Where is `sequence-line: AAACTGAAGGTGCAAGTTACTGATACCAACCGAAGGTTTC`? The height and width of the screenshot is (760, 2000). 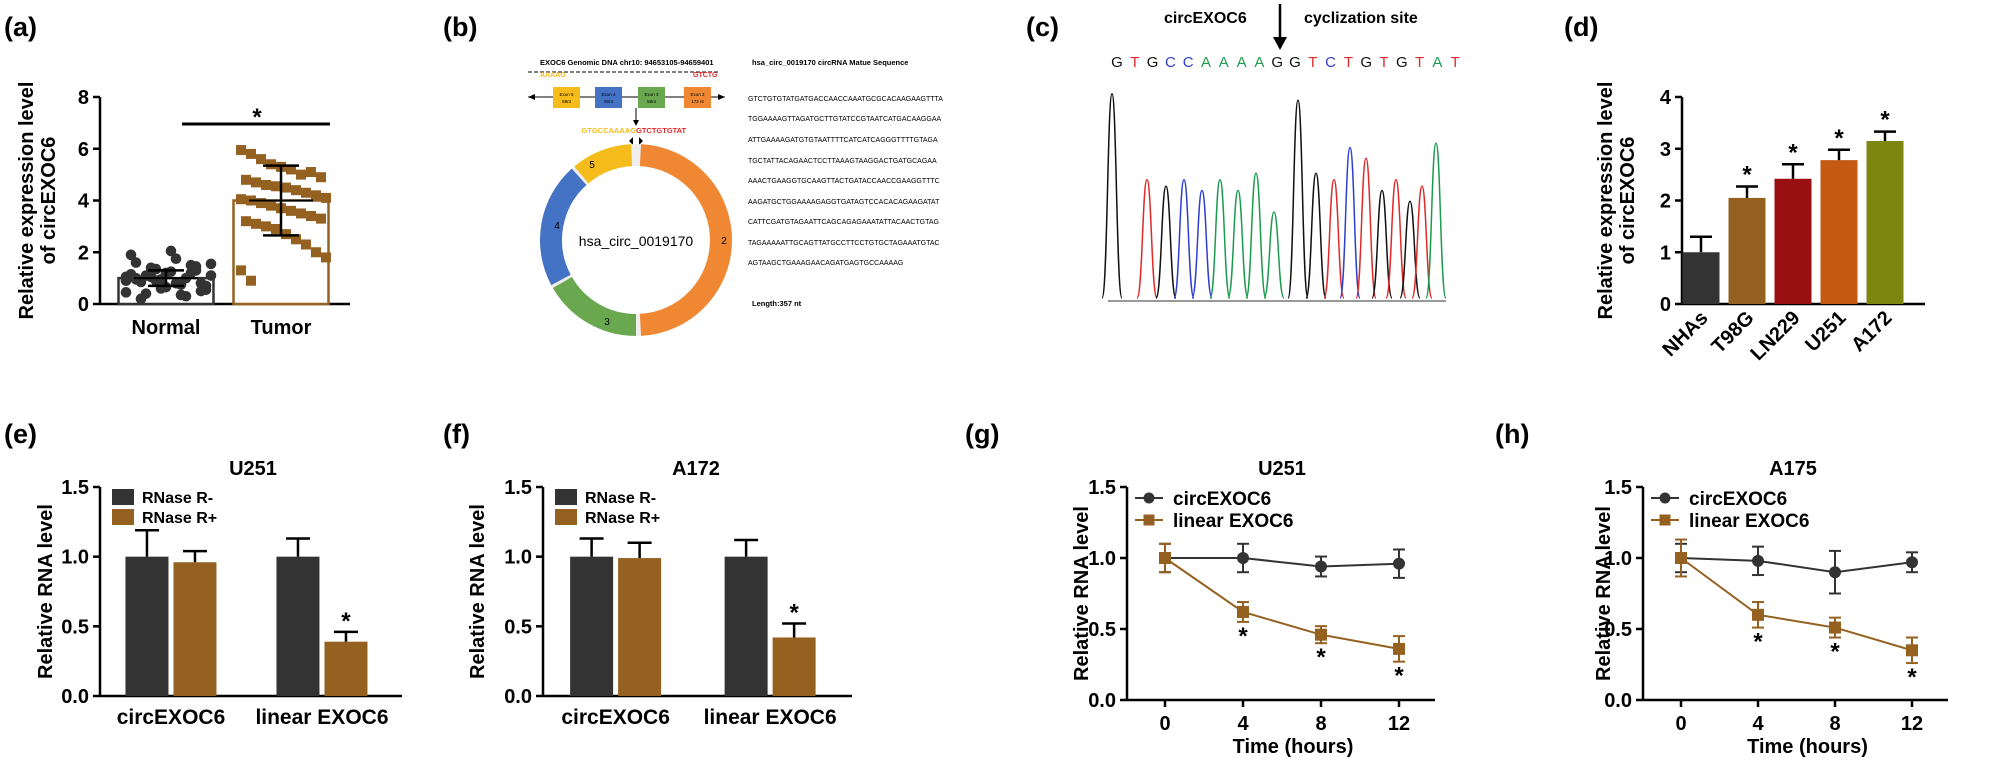
sequence-line: AAACTGAAGGTGCAAGTTACTGATACCAACCGAAGGTTTC is located at coordinates (844, 181).